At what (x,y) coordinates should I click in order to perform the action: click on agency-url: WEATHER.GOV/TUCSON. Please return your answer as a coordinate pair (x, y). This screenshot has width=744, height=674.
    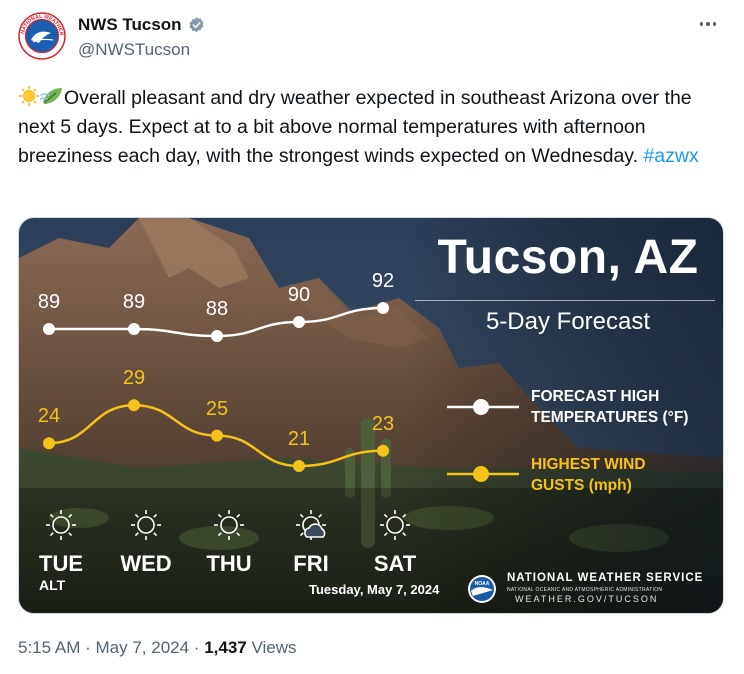
    Looking at the image, I should click on (587, 599).